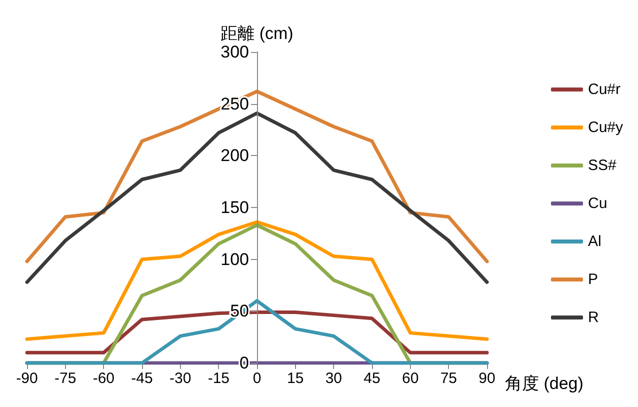 The width and height of the screenshot is (638, 407). Describe the element at coordinates (544, 383) in the screenshot. I see `x-axis-title: 角度 (deg)` at that location.